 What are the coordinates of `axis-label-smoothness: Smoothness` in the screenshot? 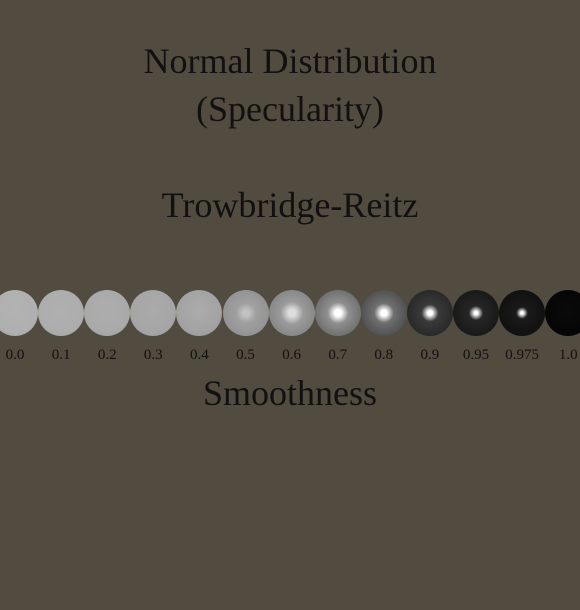 It's located at (290, 393).